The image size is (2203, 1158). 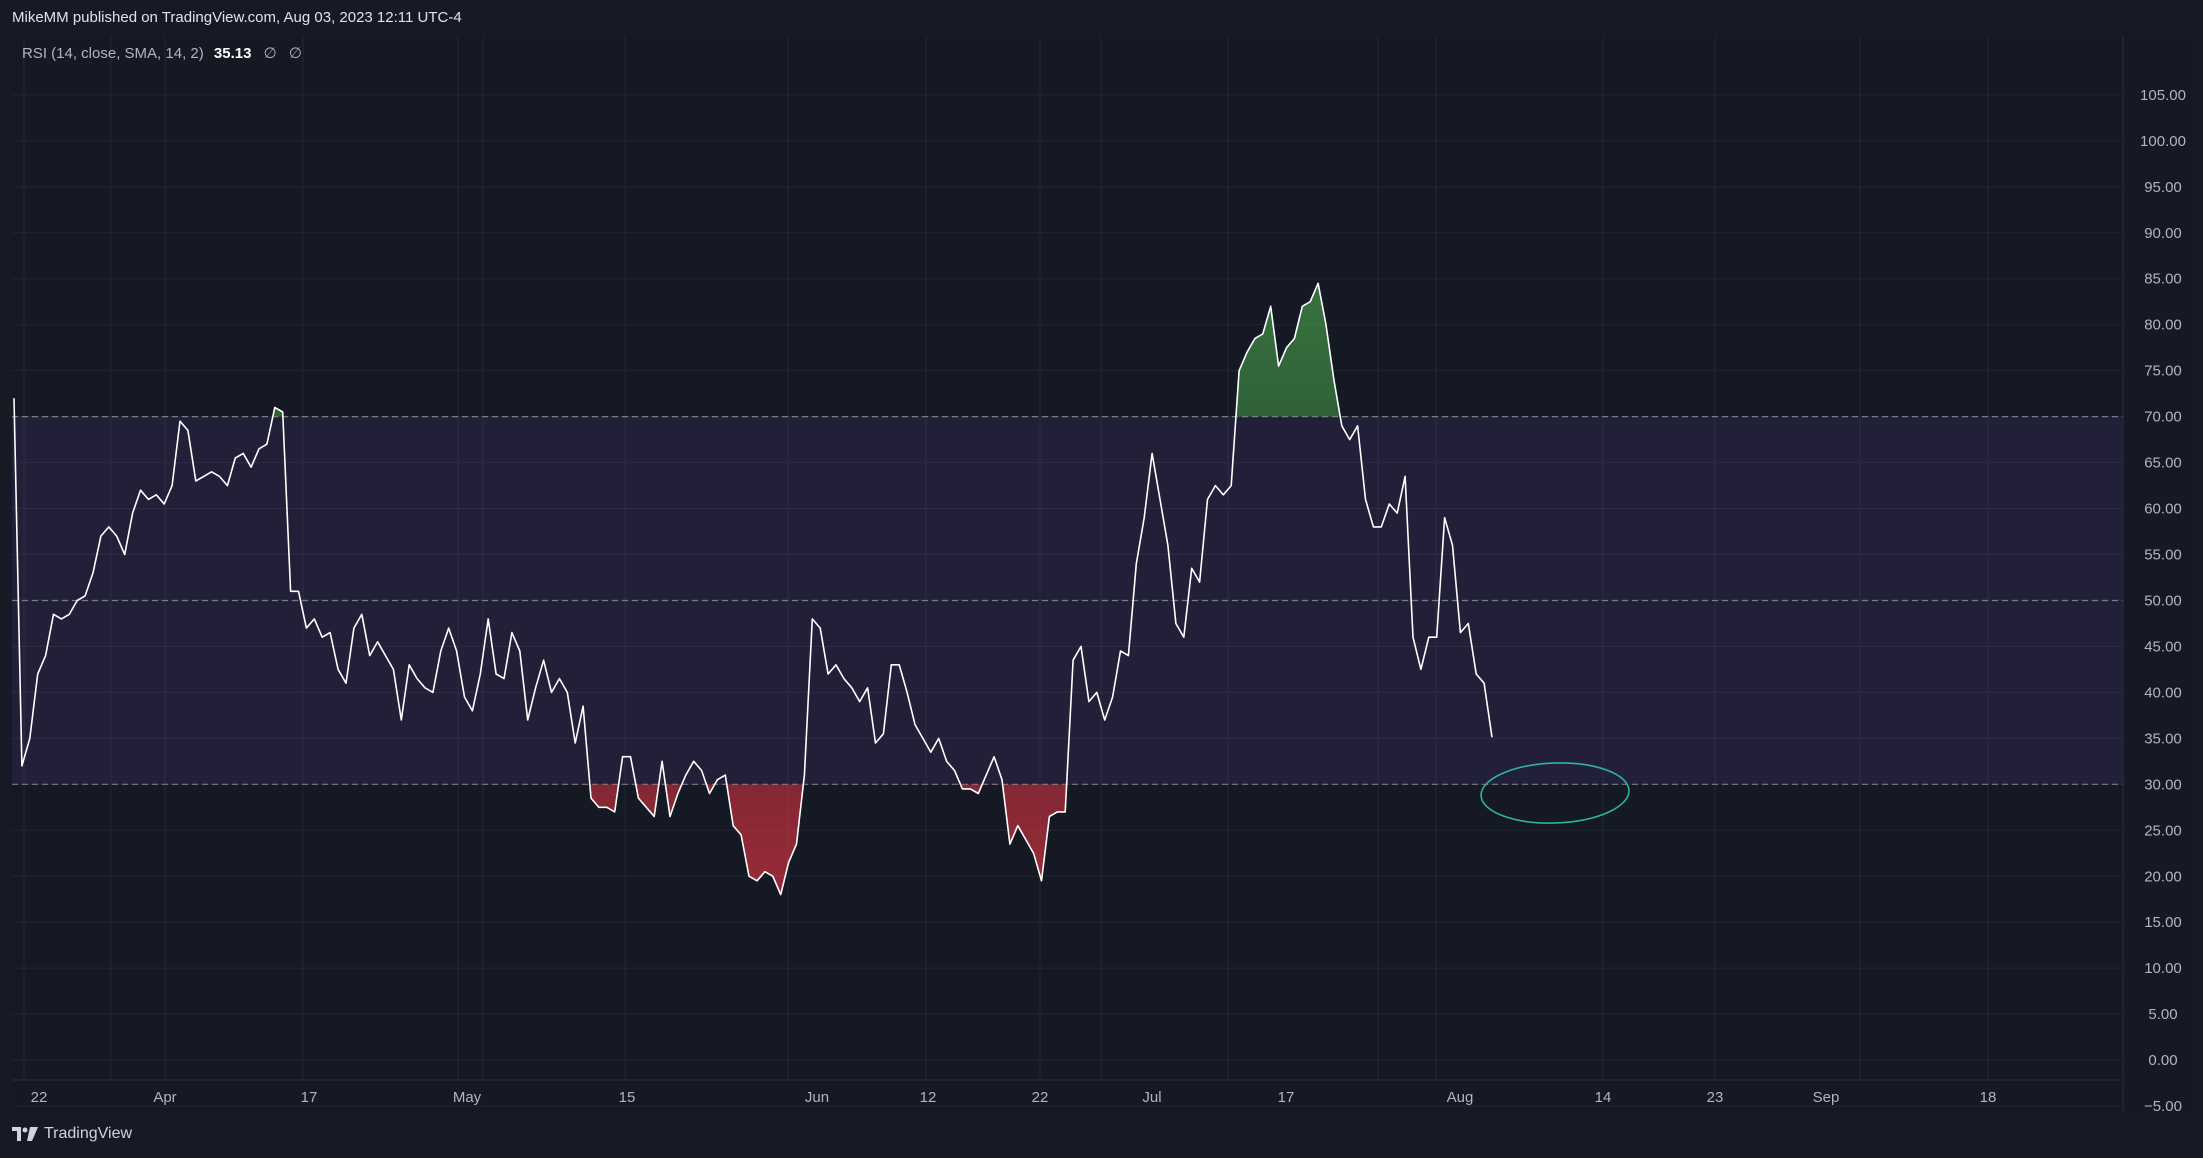 What do you see at coordinates (2163, 876) in the screenshot?
I see `y-tick-label: 20.00` at bounding box center [2163, 876].